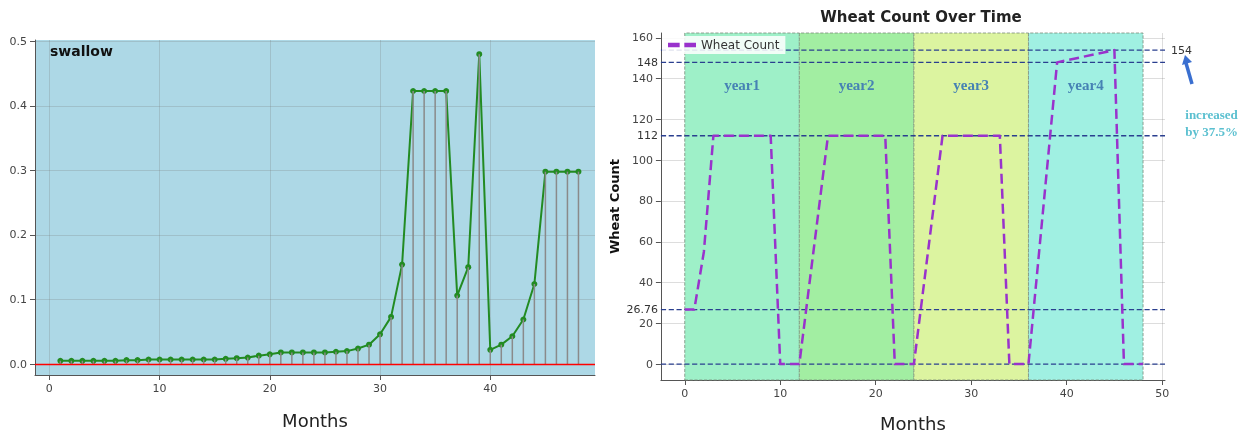  Describe the element at coordinates (645, 242) in the screenshot. I see `y-tick-label: 60` at that location.